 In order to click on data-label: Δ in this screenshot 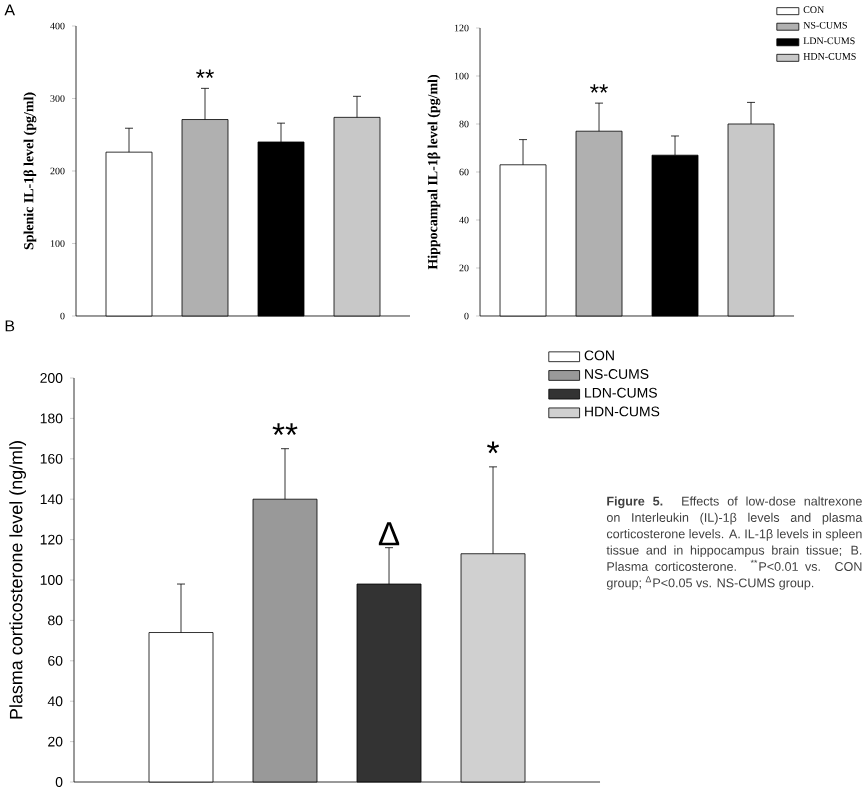, I will do `click(389, 534)`.